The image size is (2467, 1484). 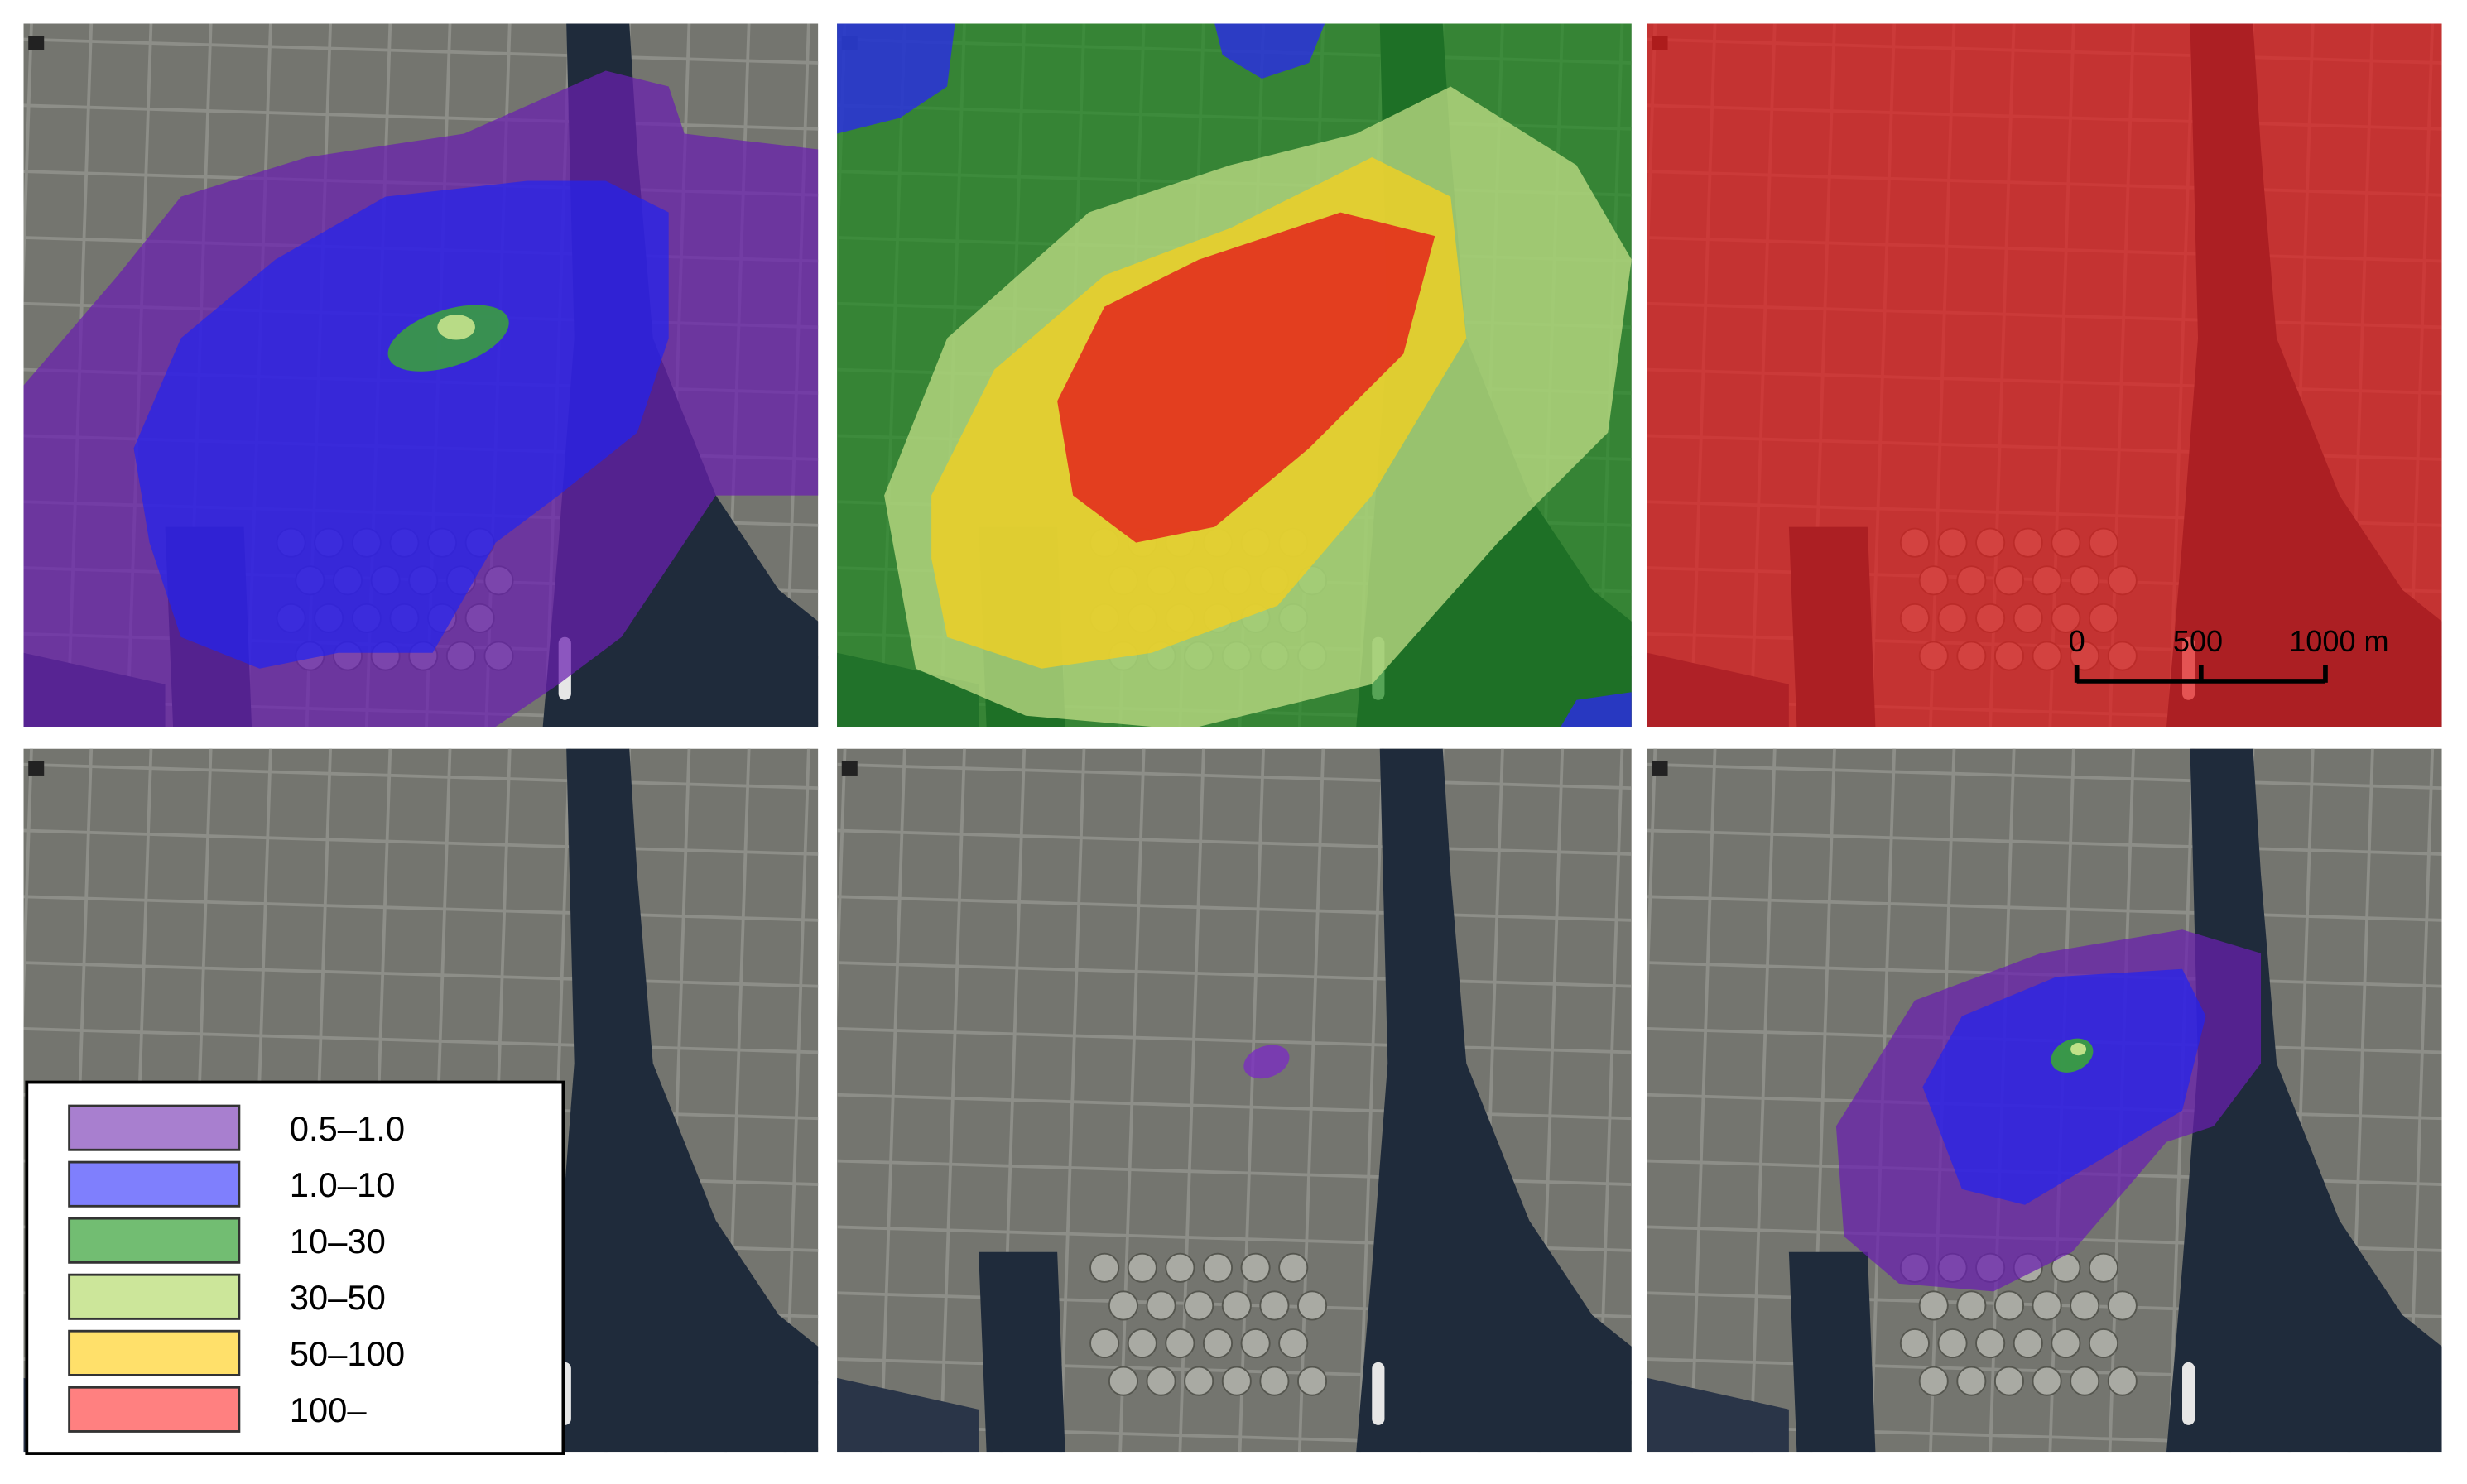 I want to click on legend-label: 30–50, so click(x=338, y=1297).